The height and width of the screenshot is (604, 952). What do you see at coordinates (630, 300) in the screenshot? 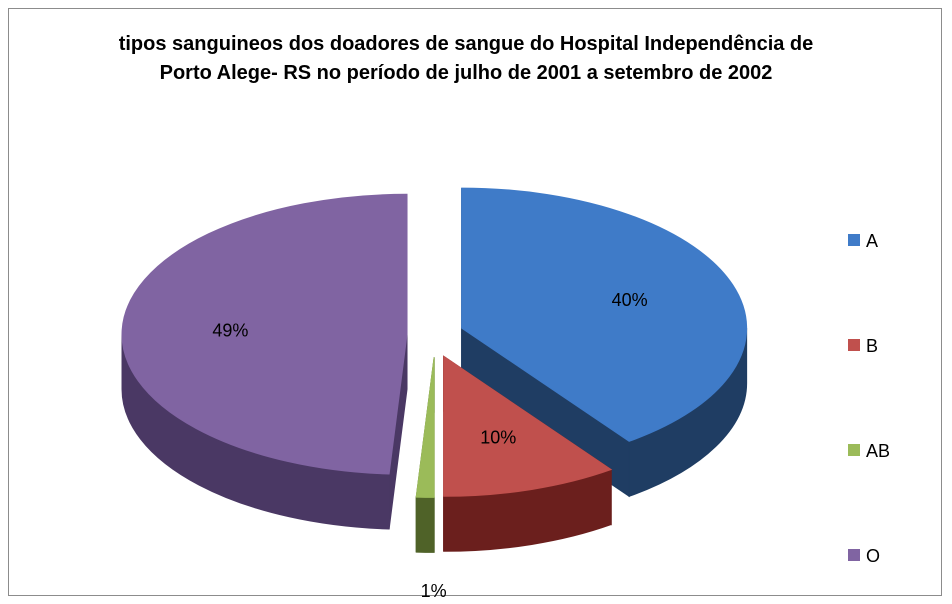
I see `data-label: 40%` at bounding box center [630, 300].